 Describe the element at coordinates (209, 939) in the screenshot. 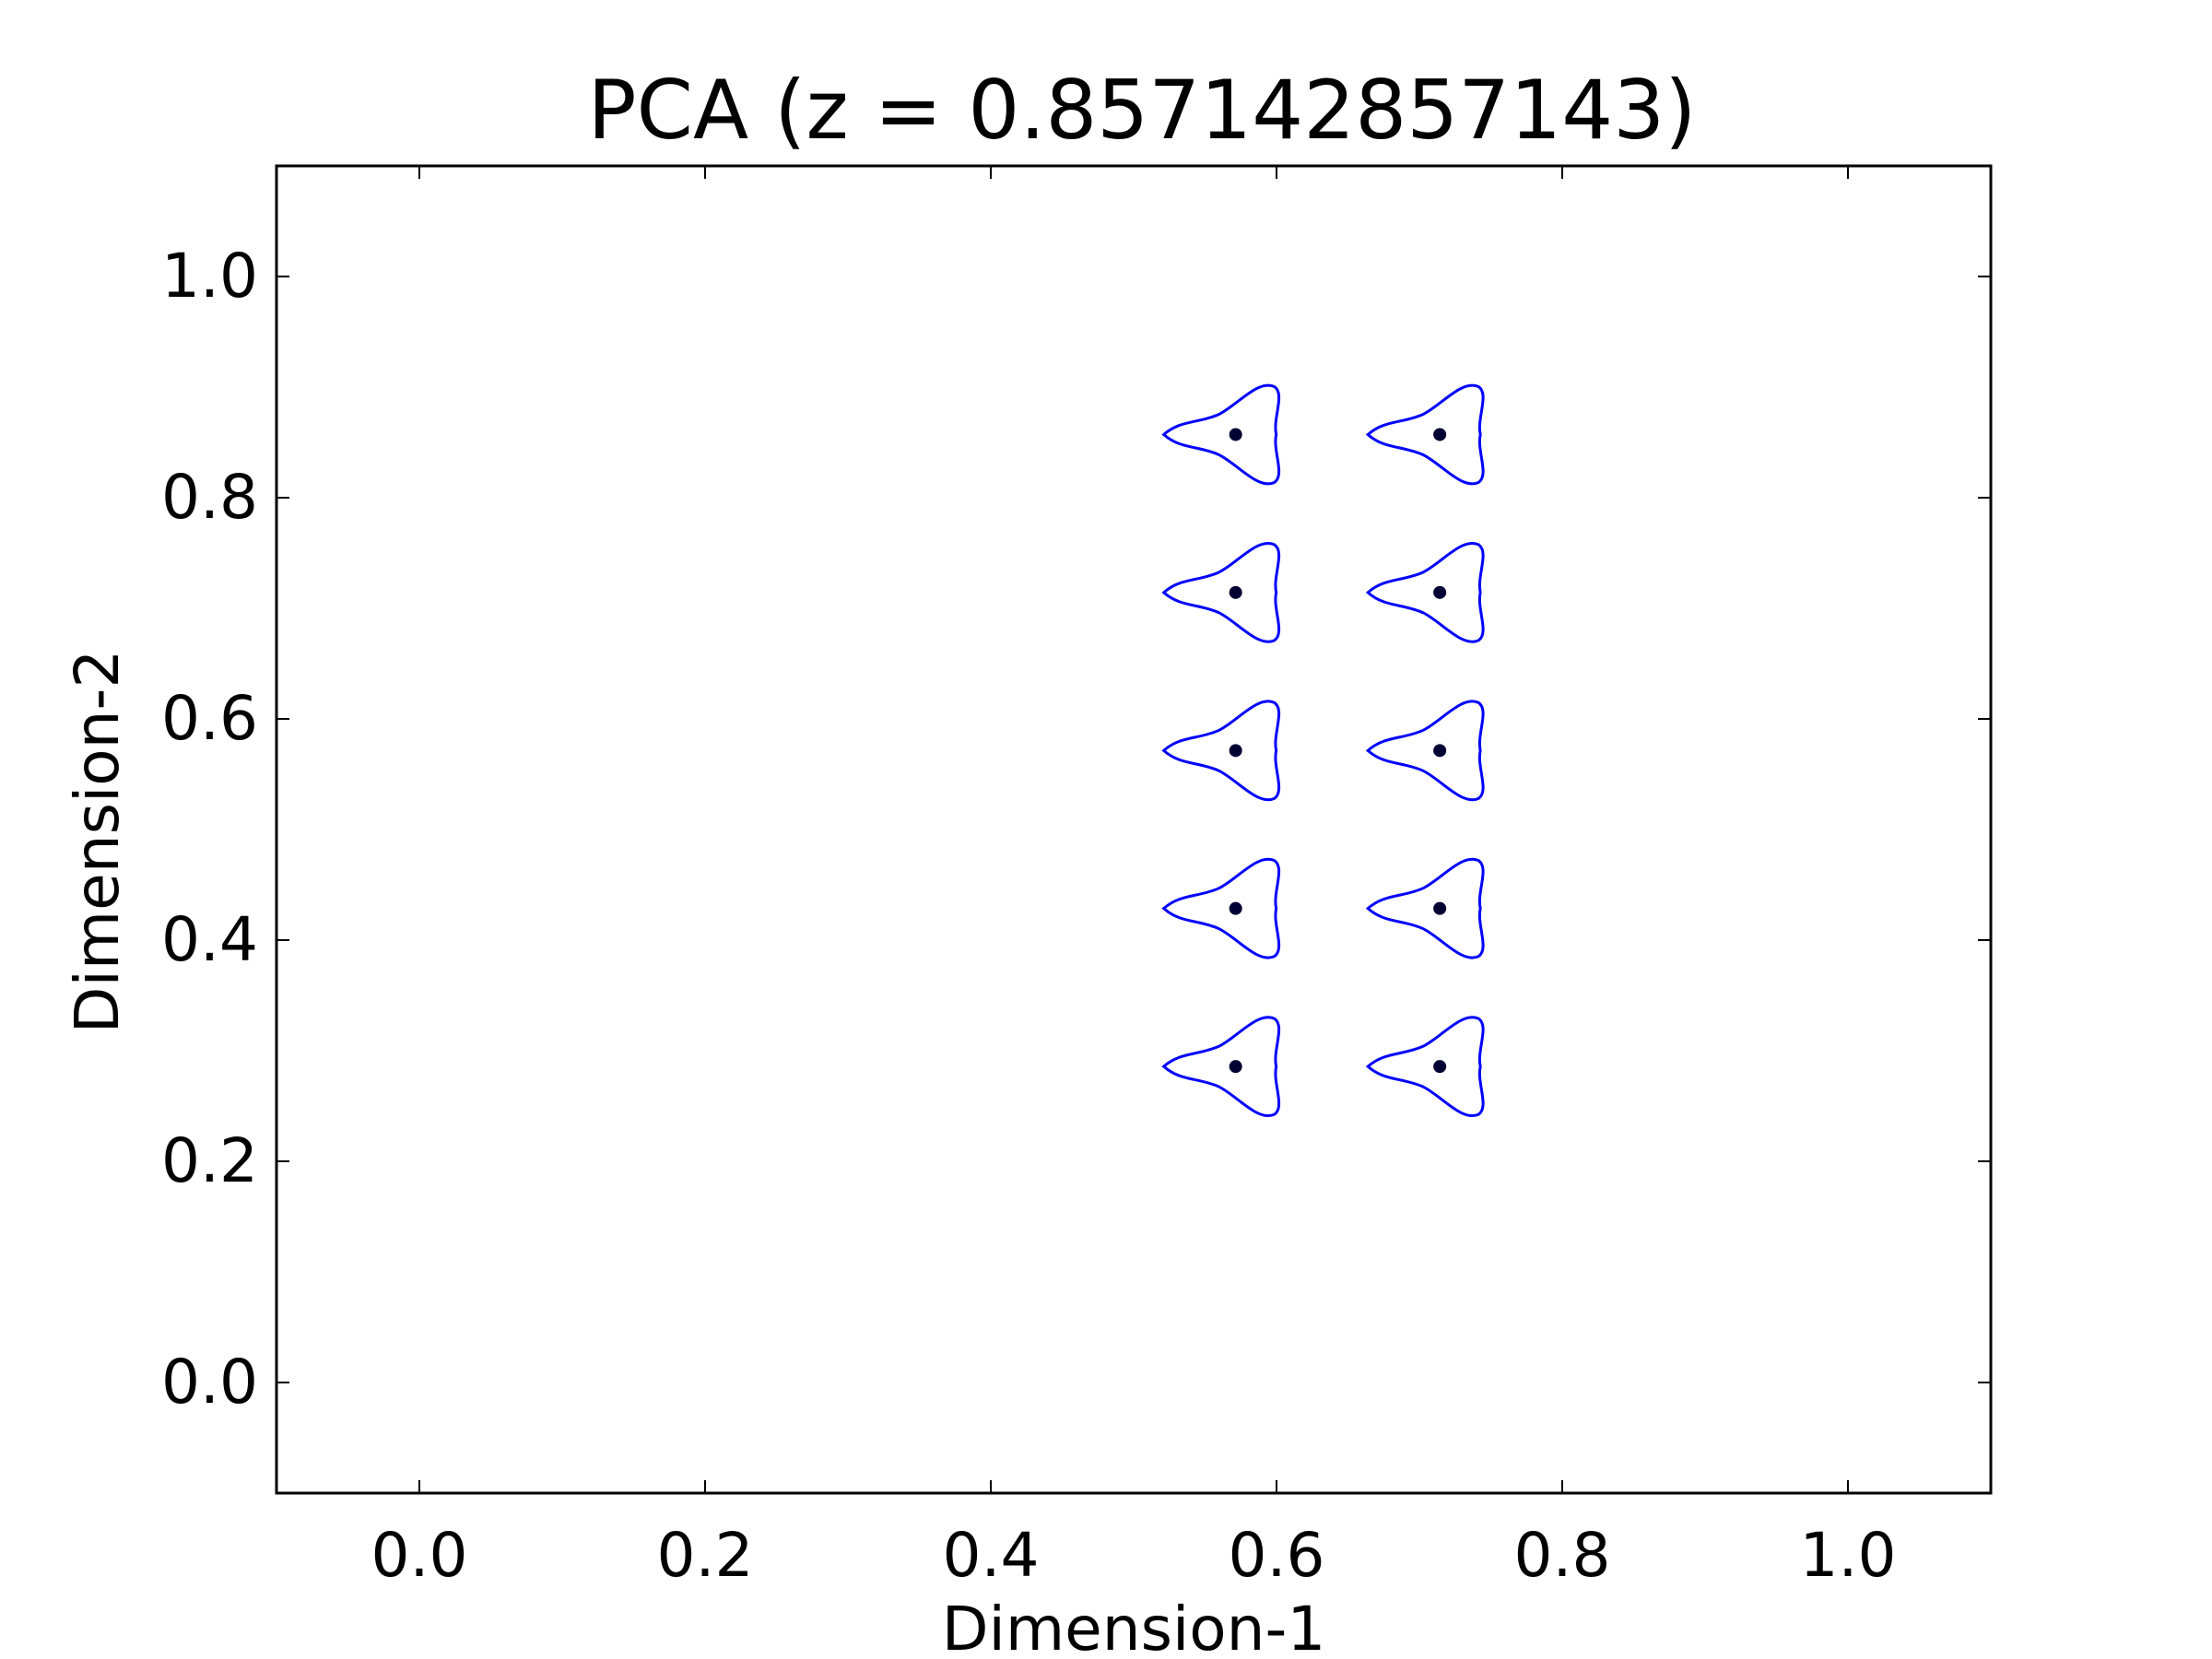

I see `y-tick-label: 0.4` at that location.